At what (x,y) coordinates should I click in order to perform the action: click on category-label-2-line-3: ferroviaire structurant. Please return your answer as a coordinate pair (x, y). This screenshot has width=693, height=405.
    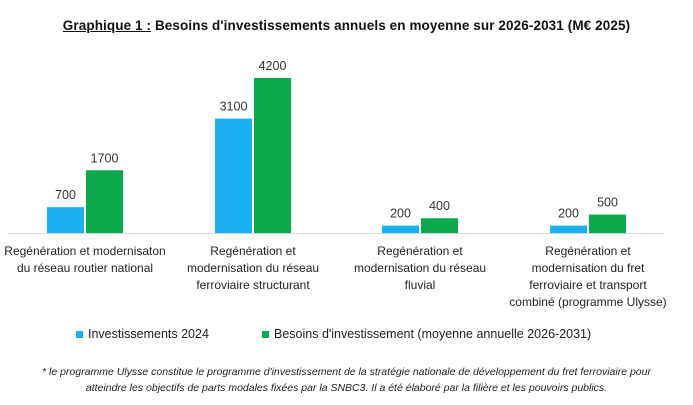
    Looking at the image, I should click on (253, 285).